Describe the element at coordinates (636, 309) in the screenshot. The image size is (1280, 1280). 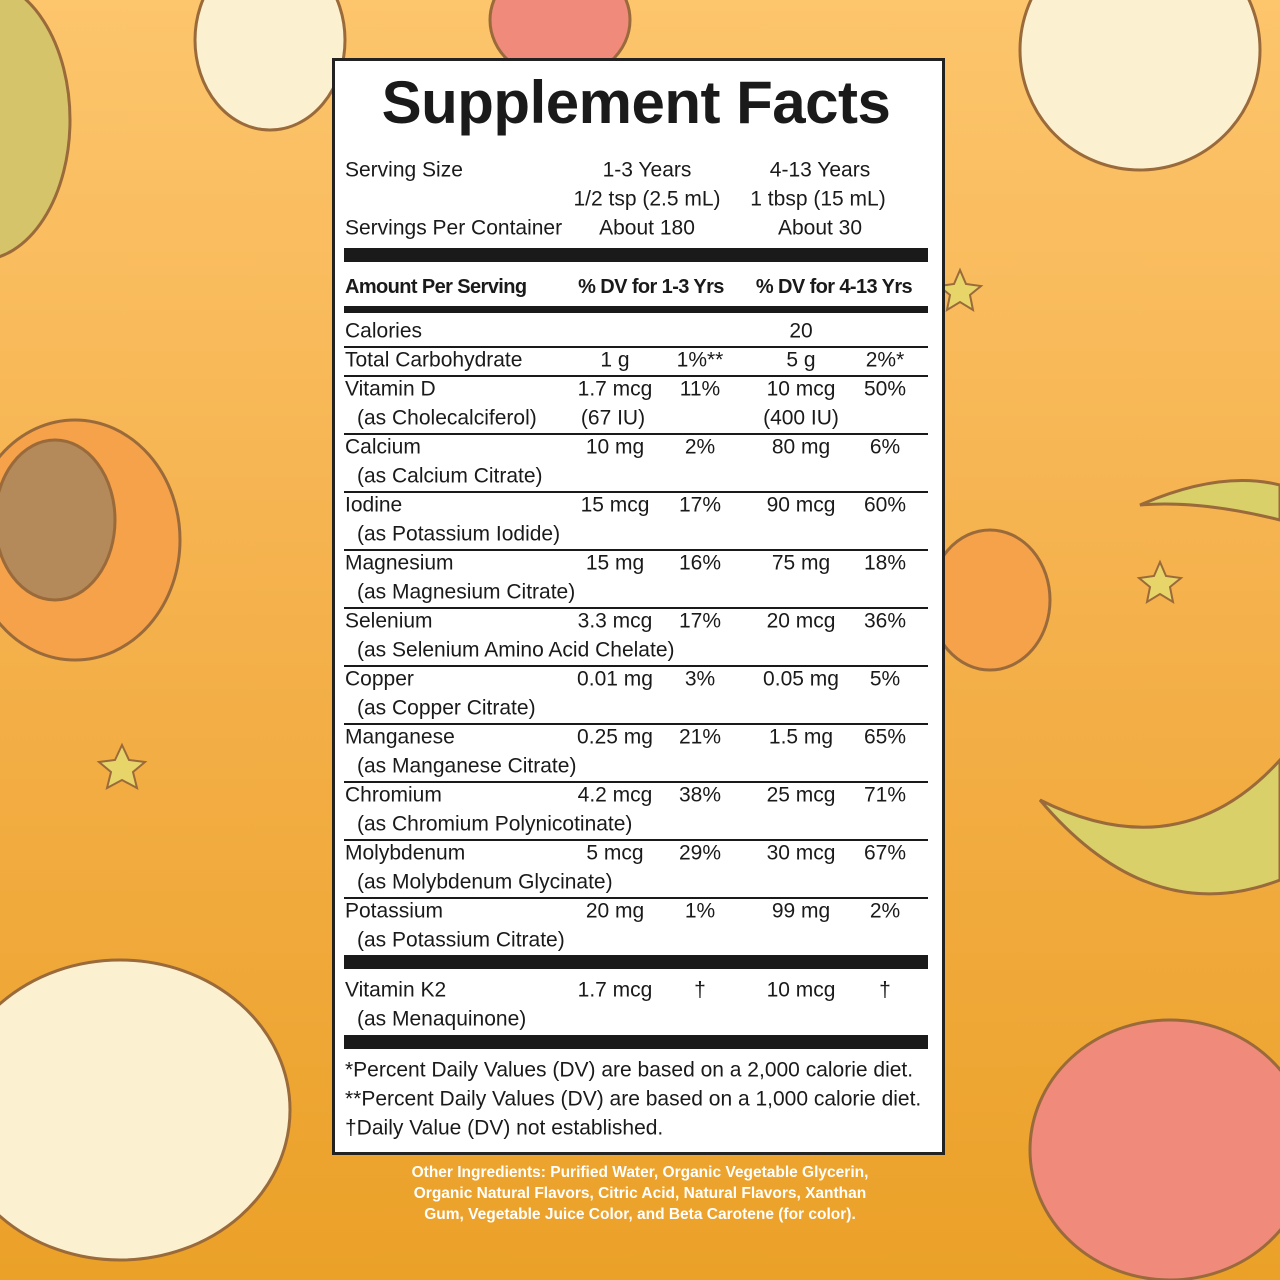
I see `medium-rule` at that location.